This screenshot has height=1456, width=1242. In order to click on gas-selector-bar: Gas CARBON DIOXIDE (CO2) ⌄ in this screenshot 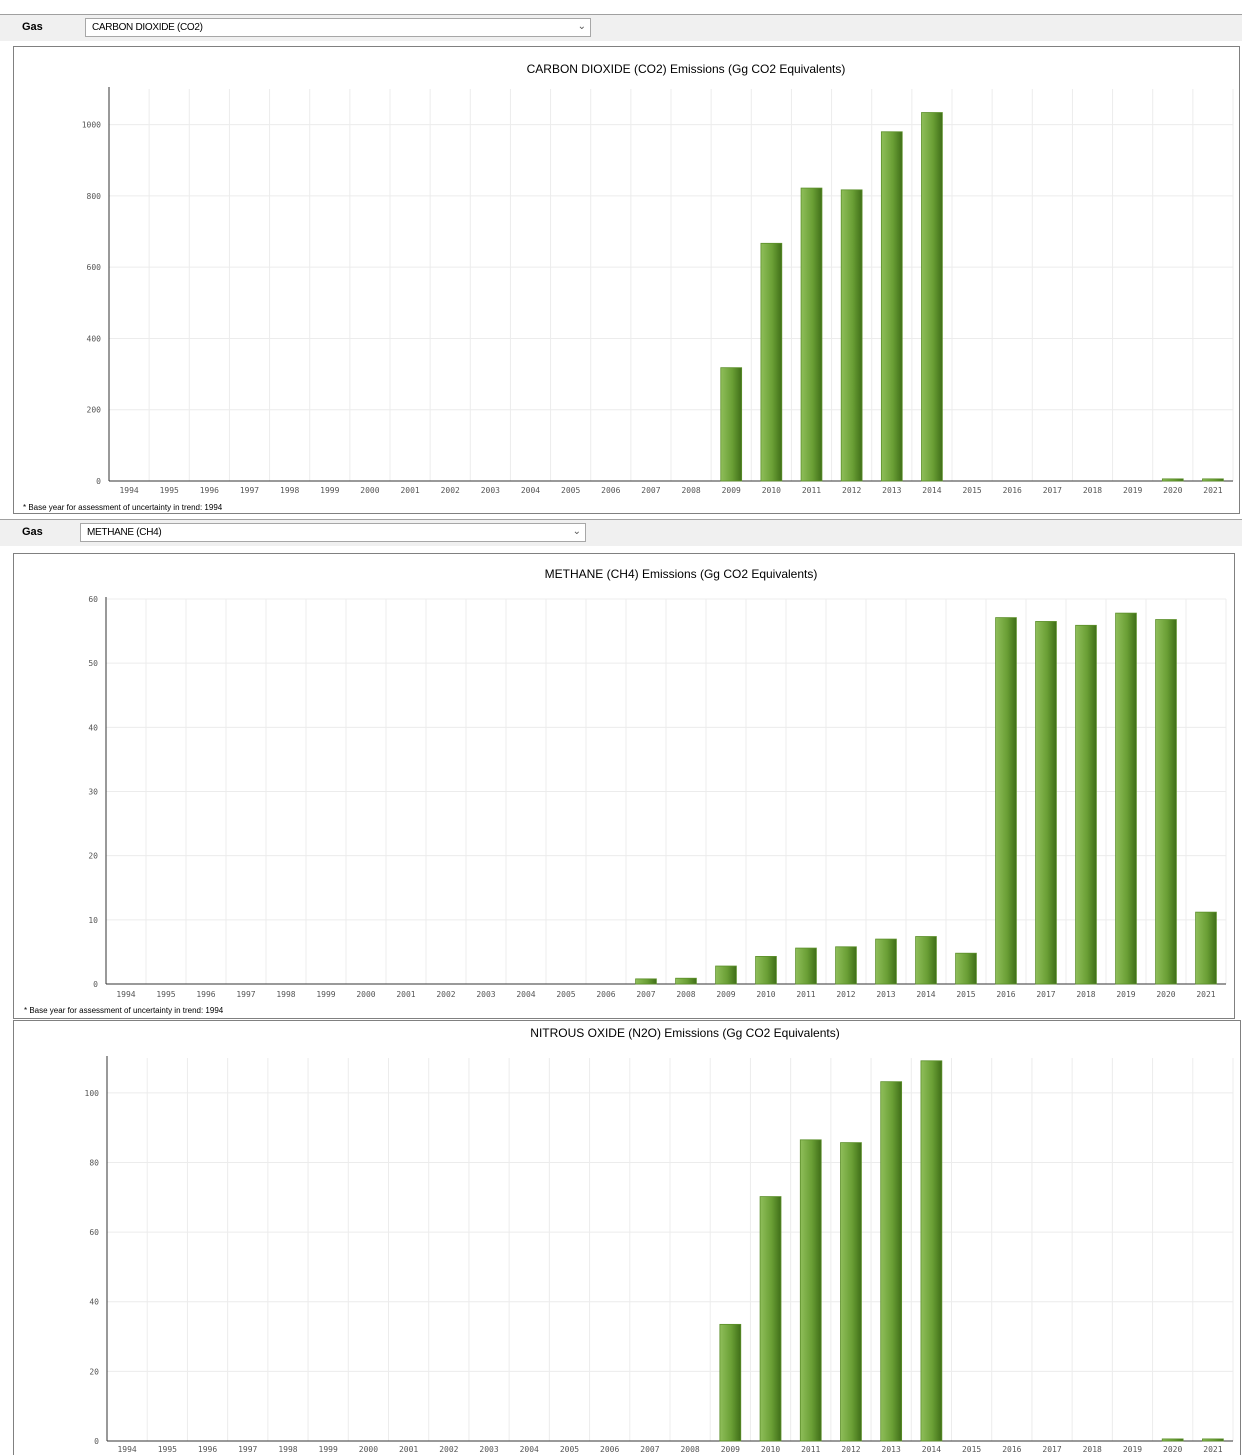, I will do `click(621, 27)`.